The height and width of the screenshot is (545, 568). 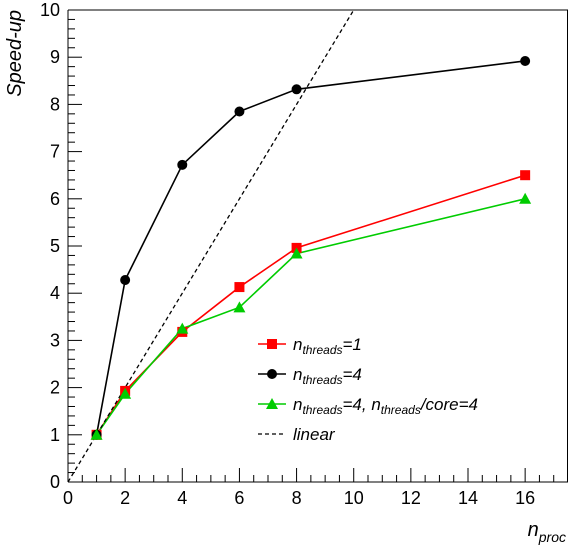 What do you see at coordinates (525, 498) in the screenshot?
I see `x-tick-label: 16` at bounding box center [525, 498].